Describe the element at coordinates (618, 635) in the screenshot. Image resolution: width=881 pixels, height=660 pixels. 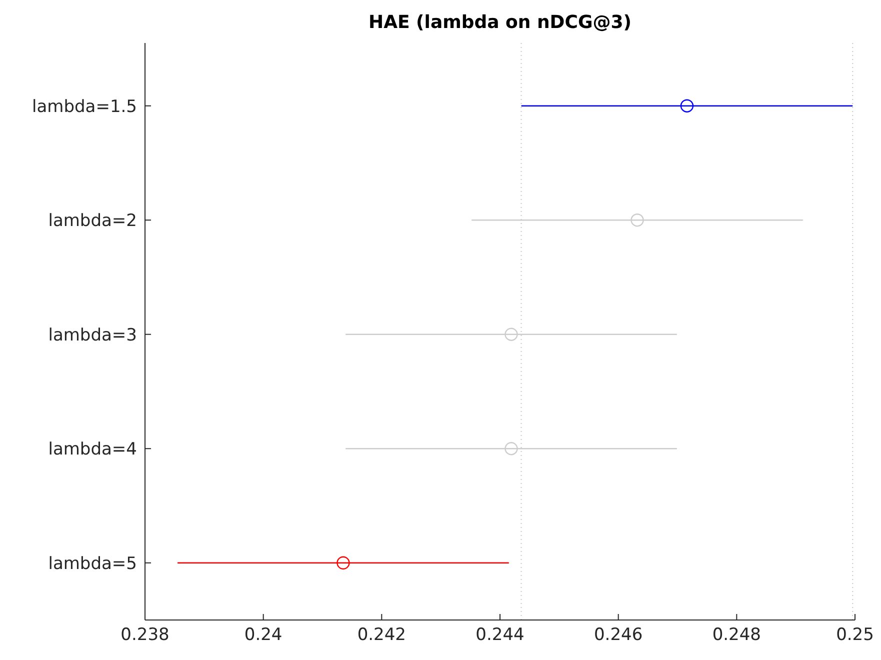
I see `x-tick-label: 0.246` at that location.